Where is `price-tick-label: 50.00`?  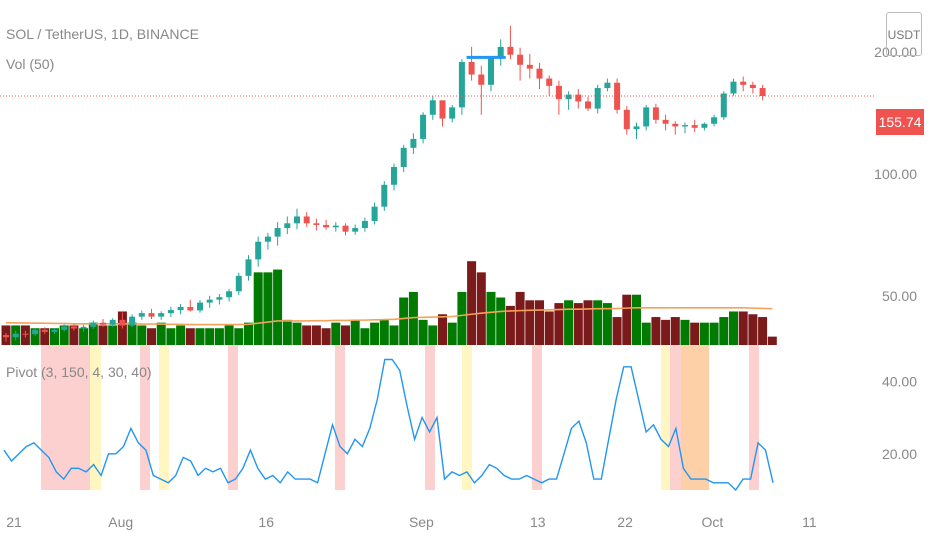
price-tick-label: 50.00 is located at coordinates (899, 296).